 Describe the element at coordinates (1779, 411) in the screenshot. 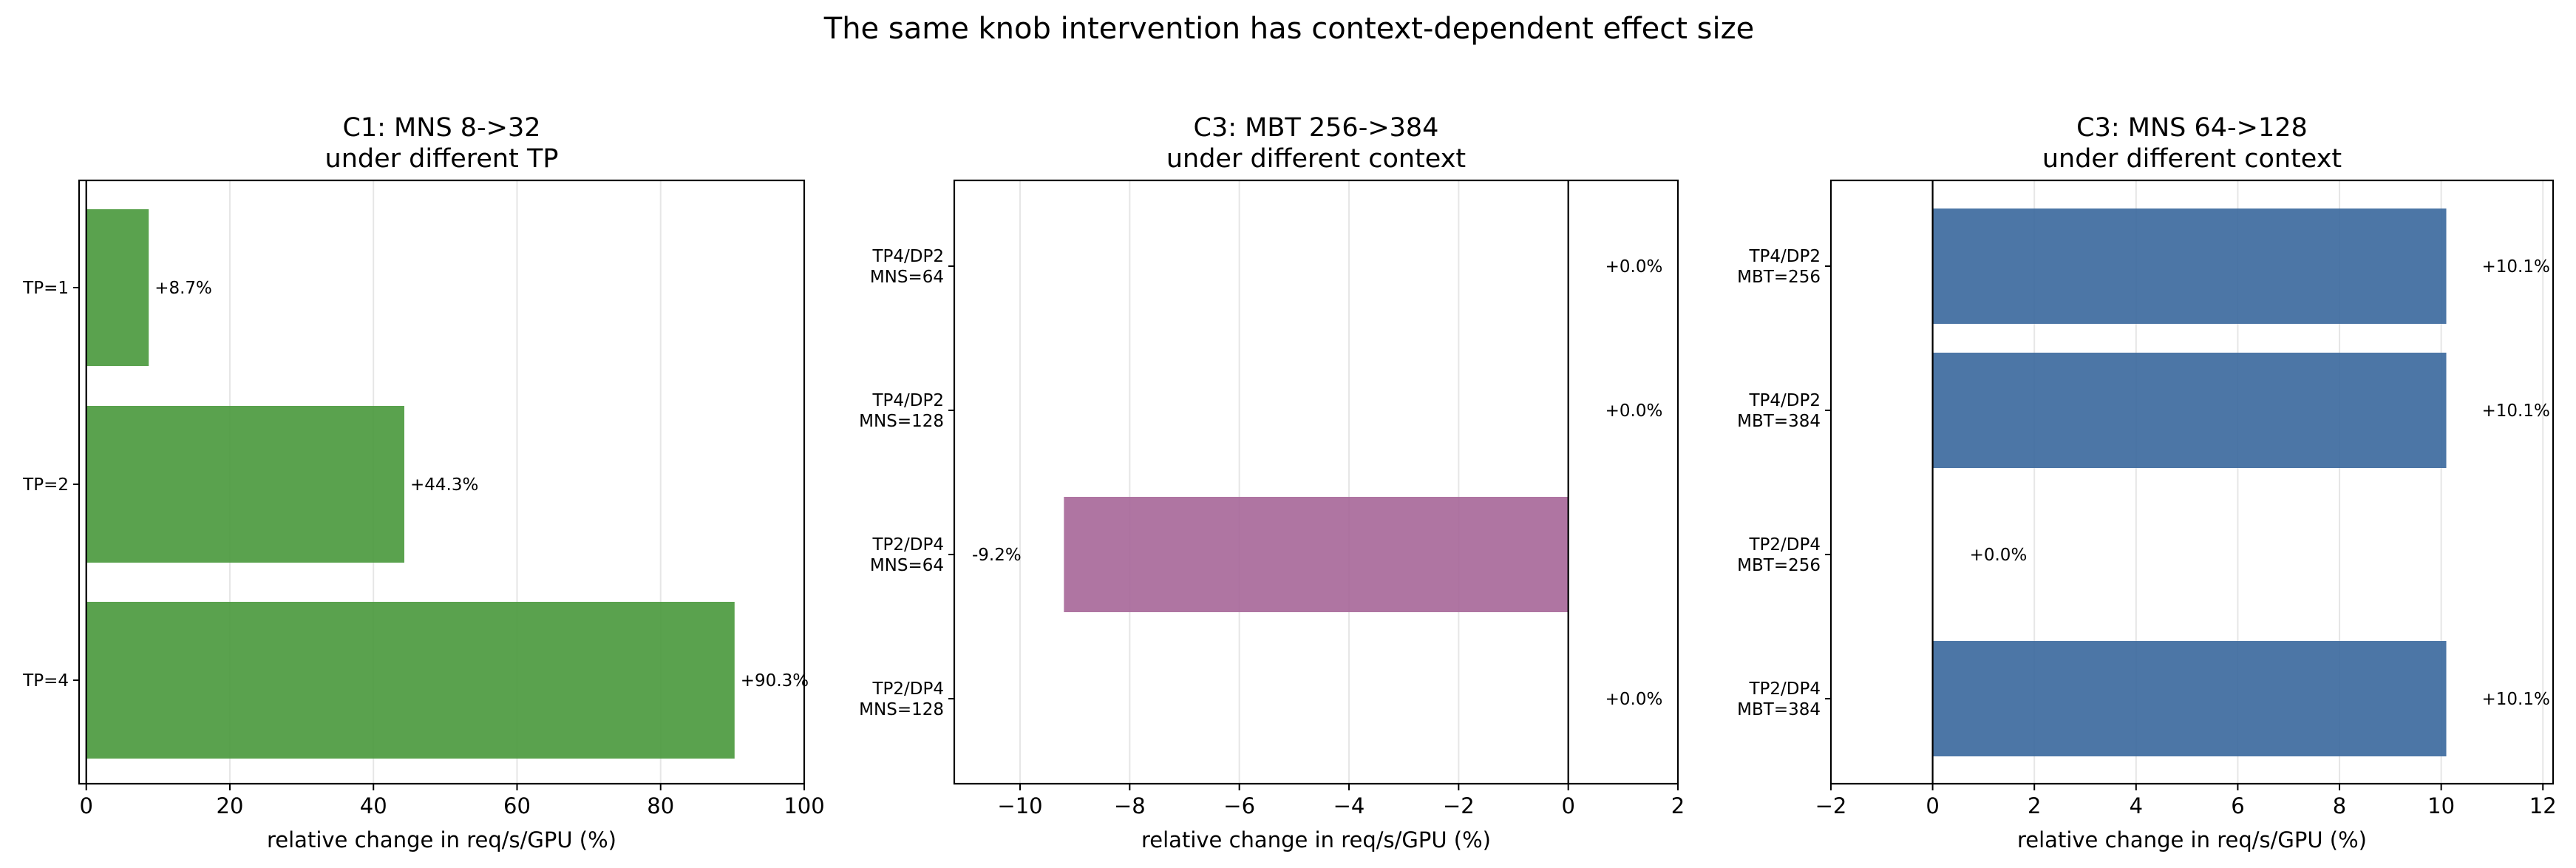

I see `y-tick-label: TP4/DP2 MBT=384` at that location.